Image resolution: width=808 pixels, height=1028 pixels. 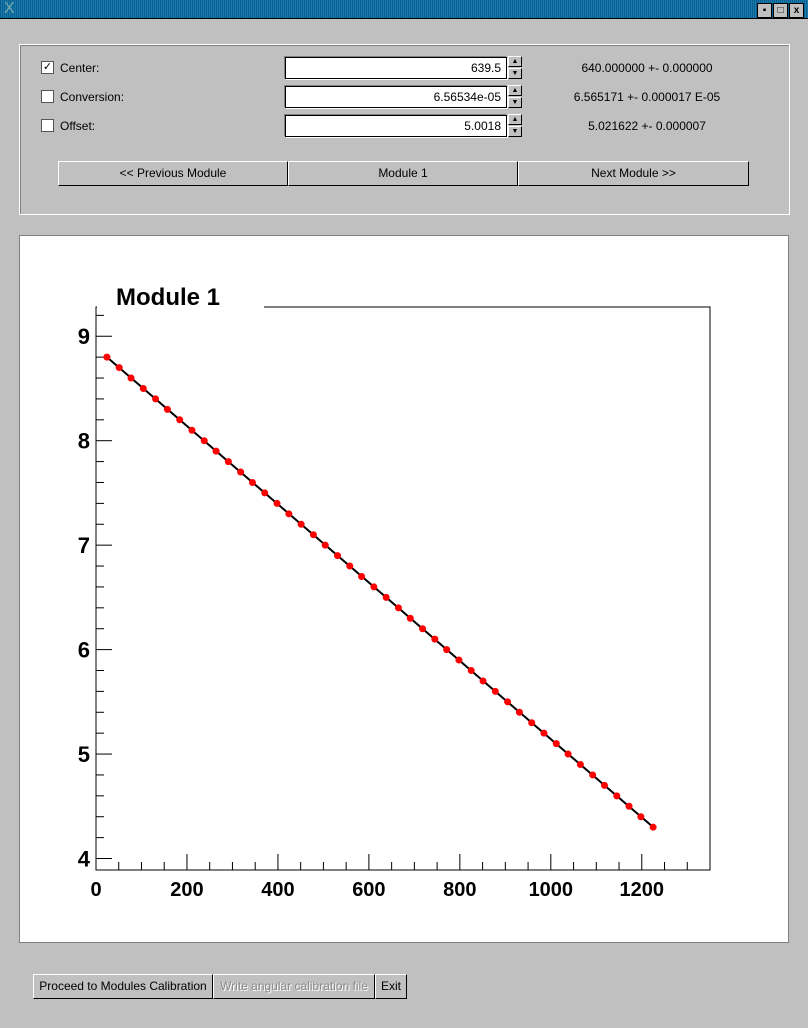 What do you see at coordinates (47, 67) in the screenshot?
I see `param-checkbox: ✓` at bounding box center [47, 67].